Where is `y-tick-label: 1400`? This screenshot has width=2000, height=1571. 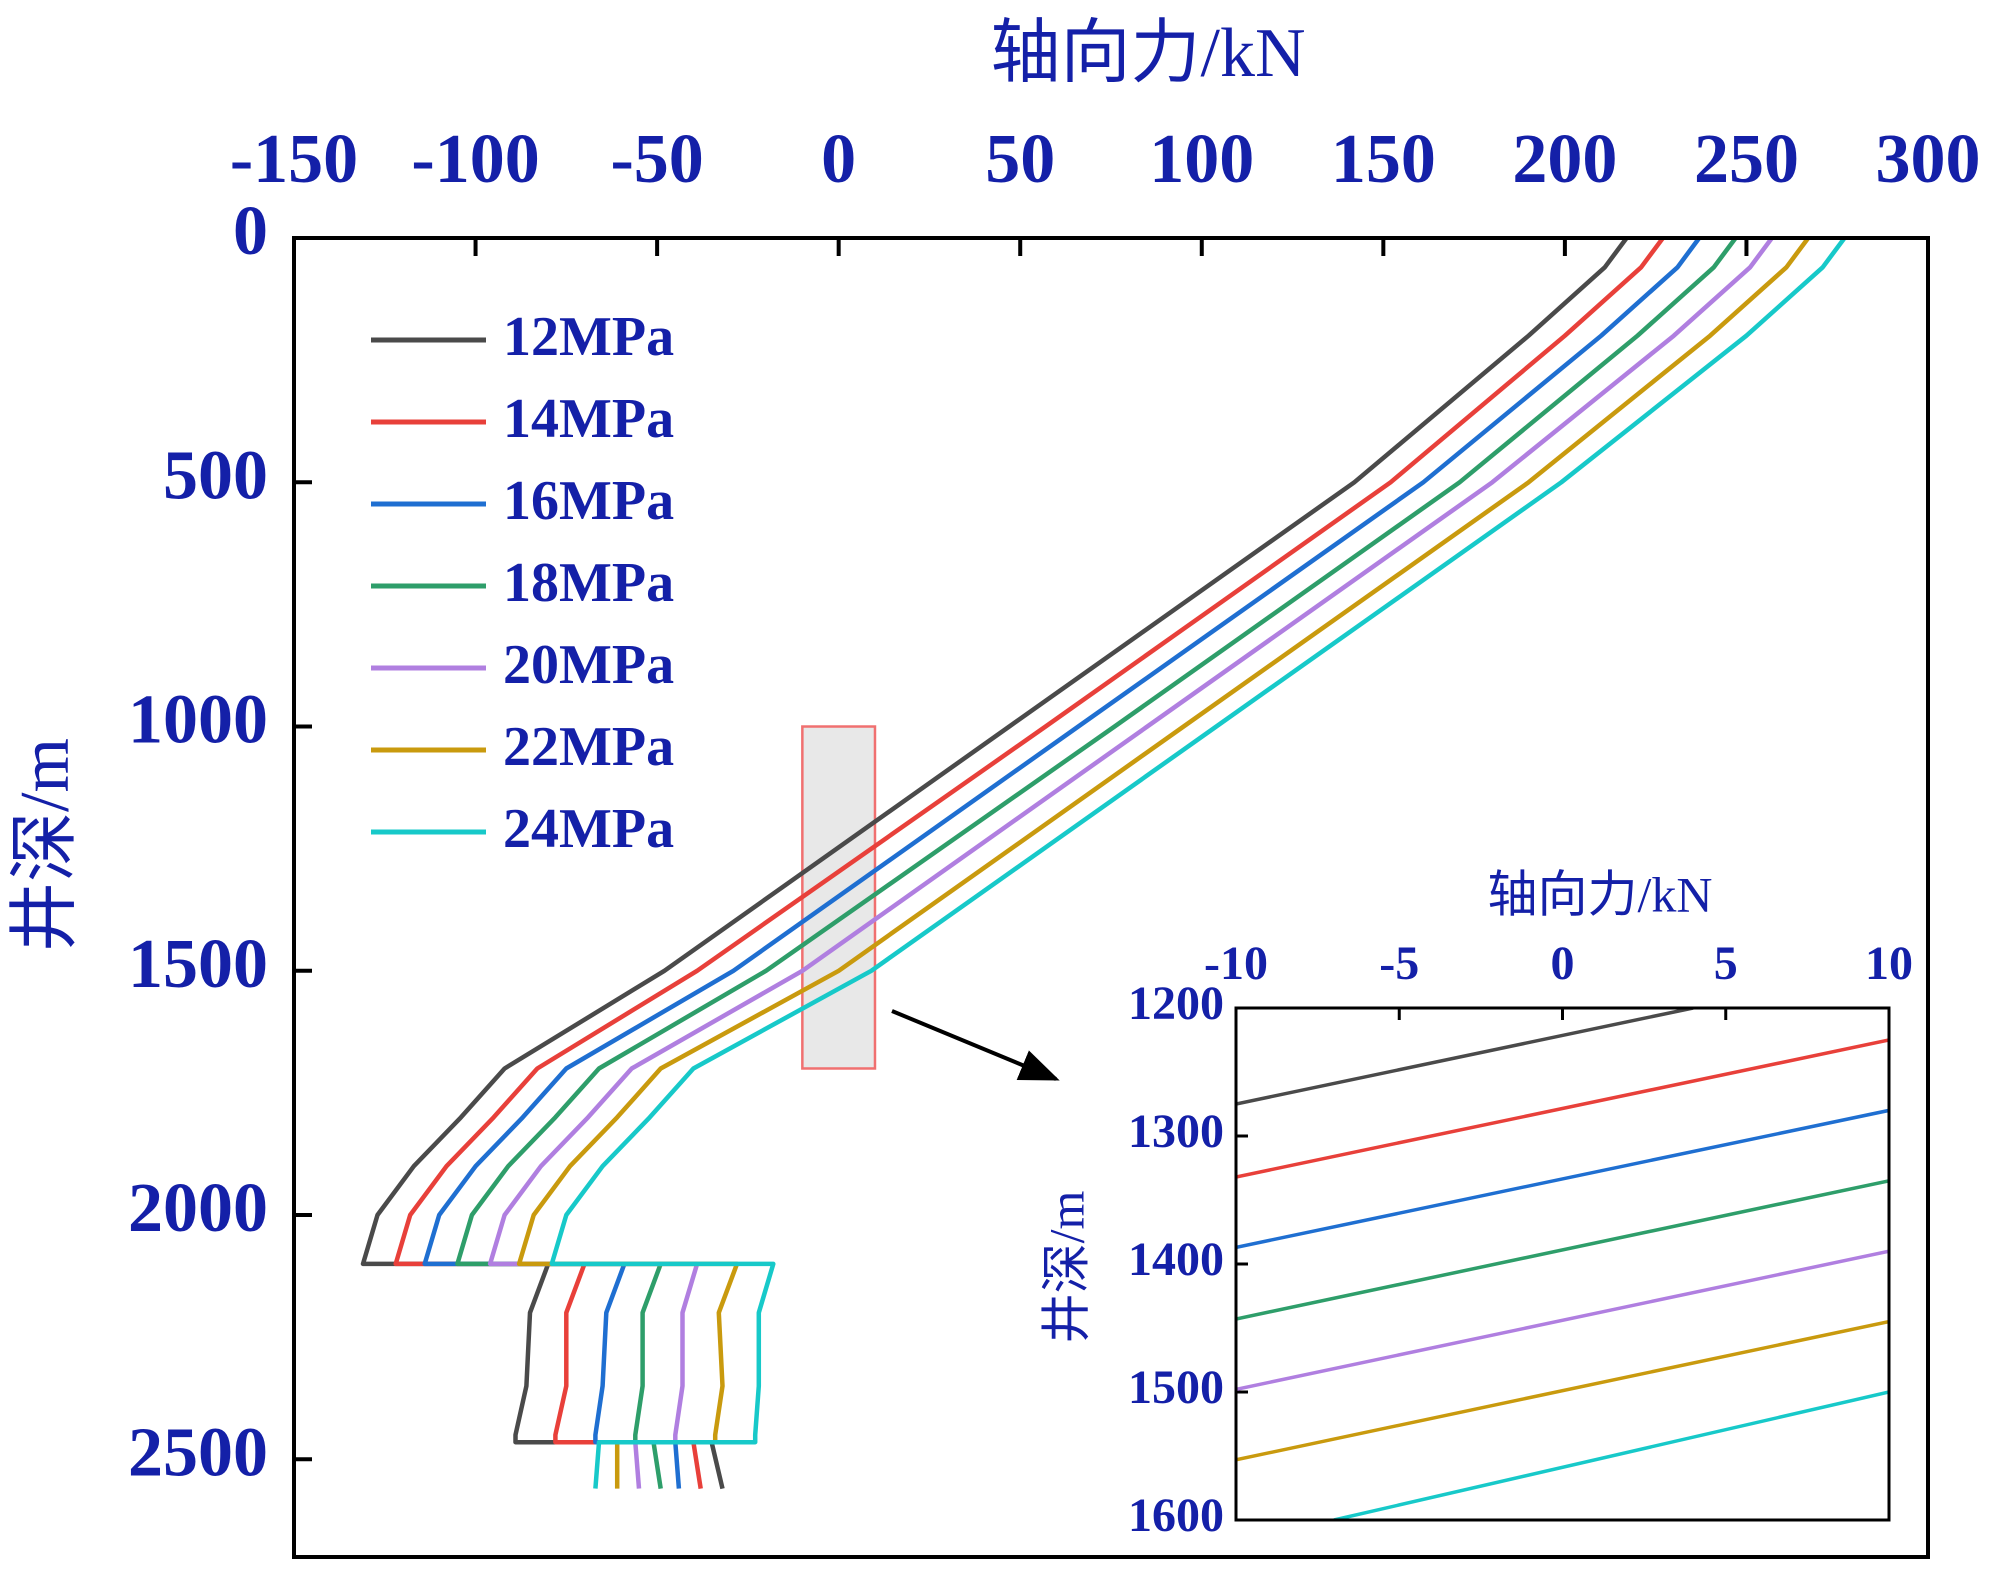 y-tick-label: 1400 is located at coordinates (1176, 1259).